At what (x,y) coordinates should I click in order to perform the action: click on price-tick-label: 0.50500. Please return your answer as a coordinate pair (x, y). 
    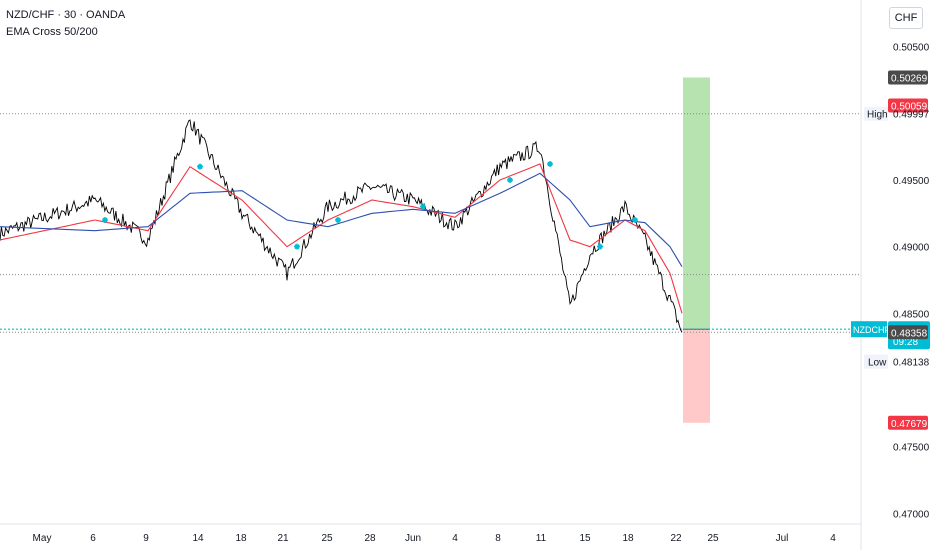
    Looking at the image, I should click on (911, 48).